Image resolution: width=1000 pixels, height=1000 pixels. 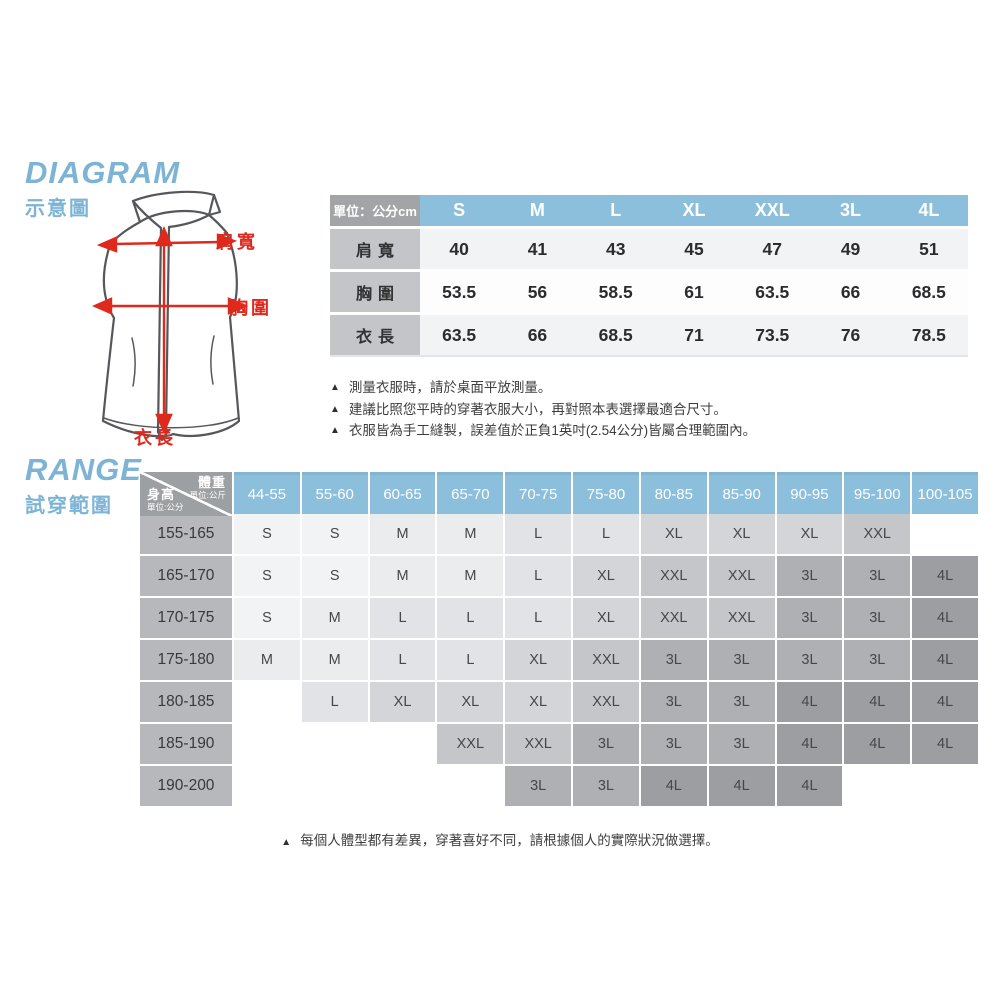 What do you see at coordinates (267, 494) in the screenshot?
I see `weight-column-header: 44-55` at bounding box center [267, 494].